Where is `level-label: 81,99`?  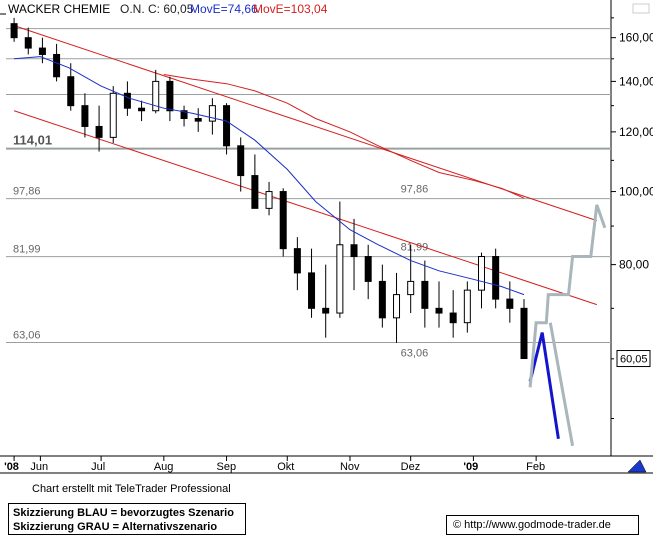
level-label: 81,99 is located at coordinates (27, 250).